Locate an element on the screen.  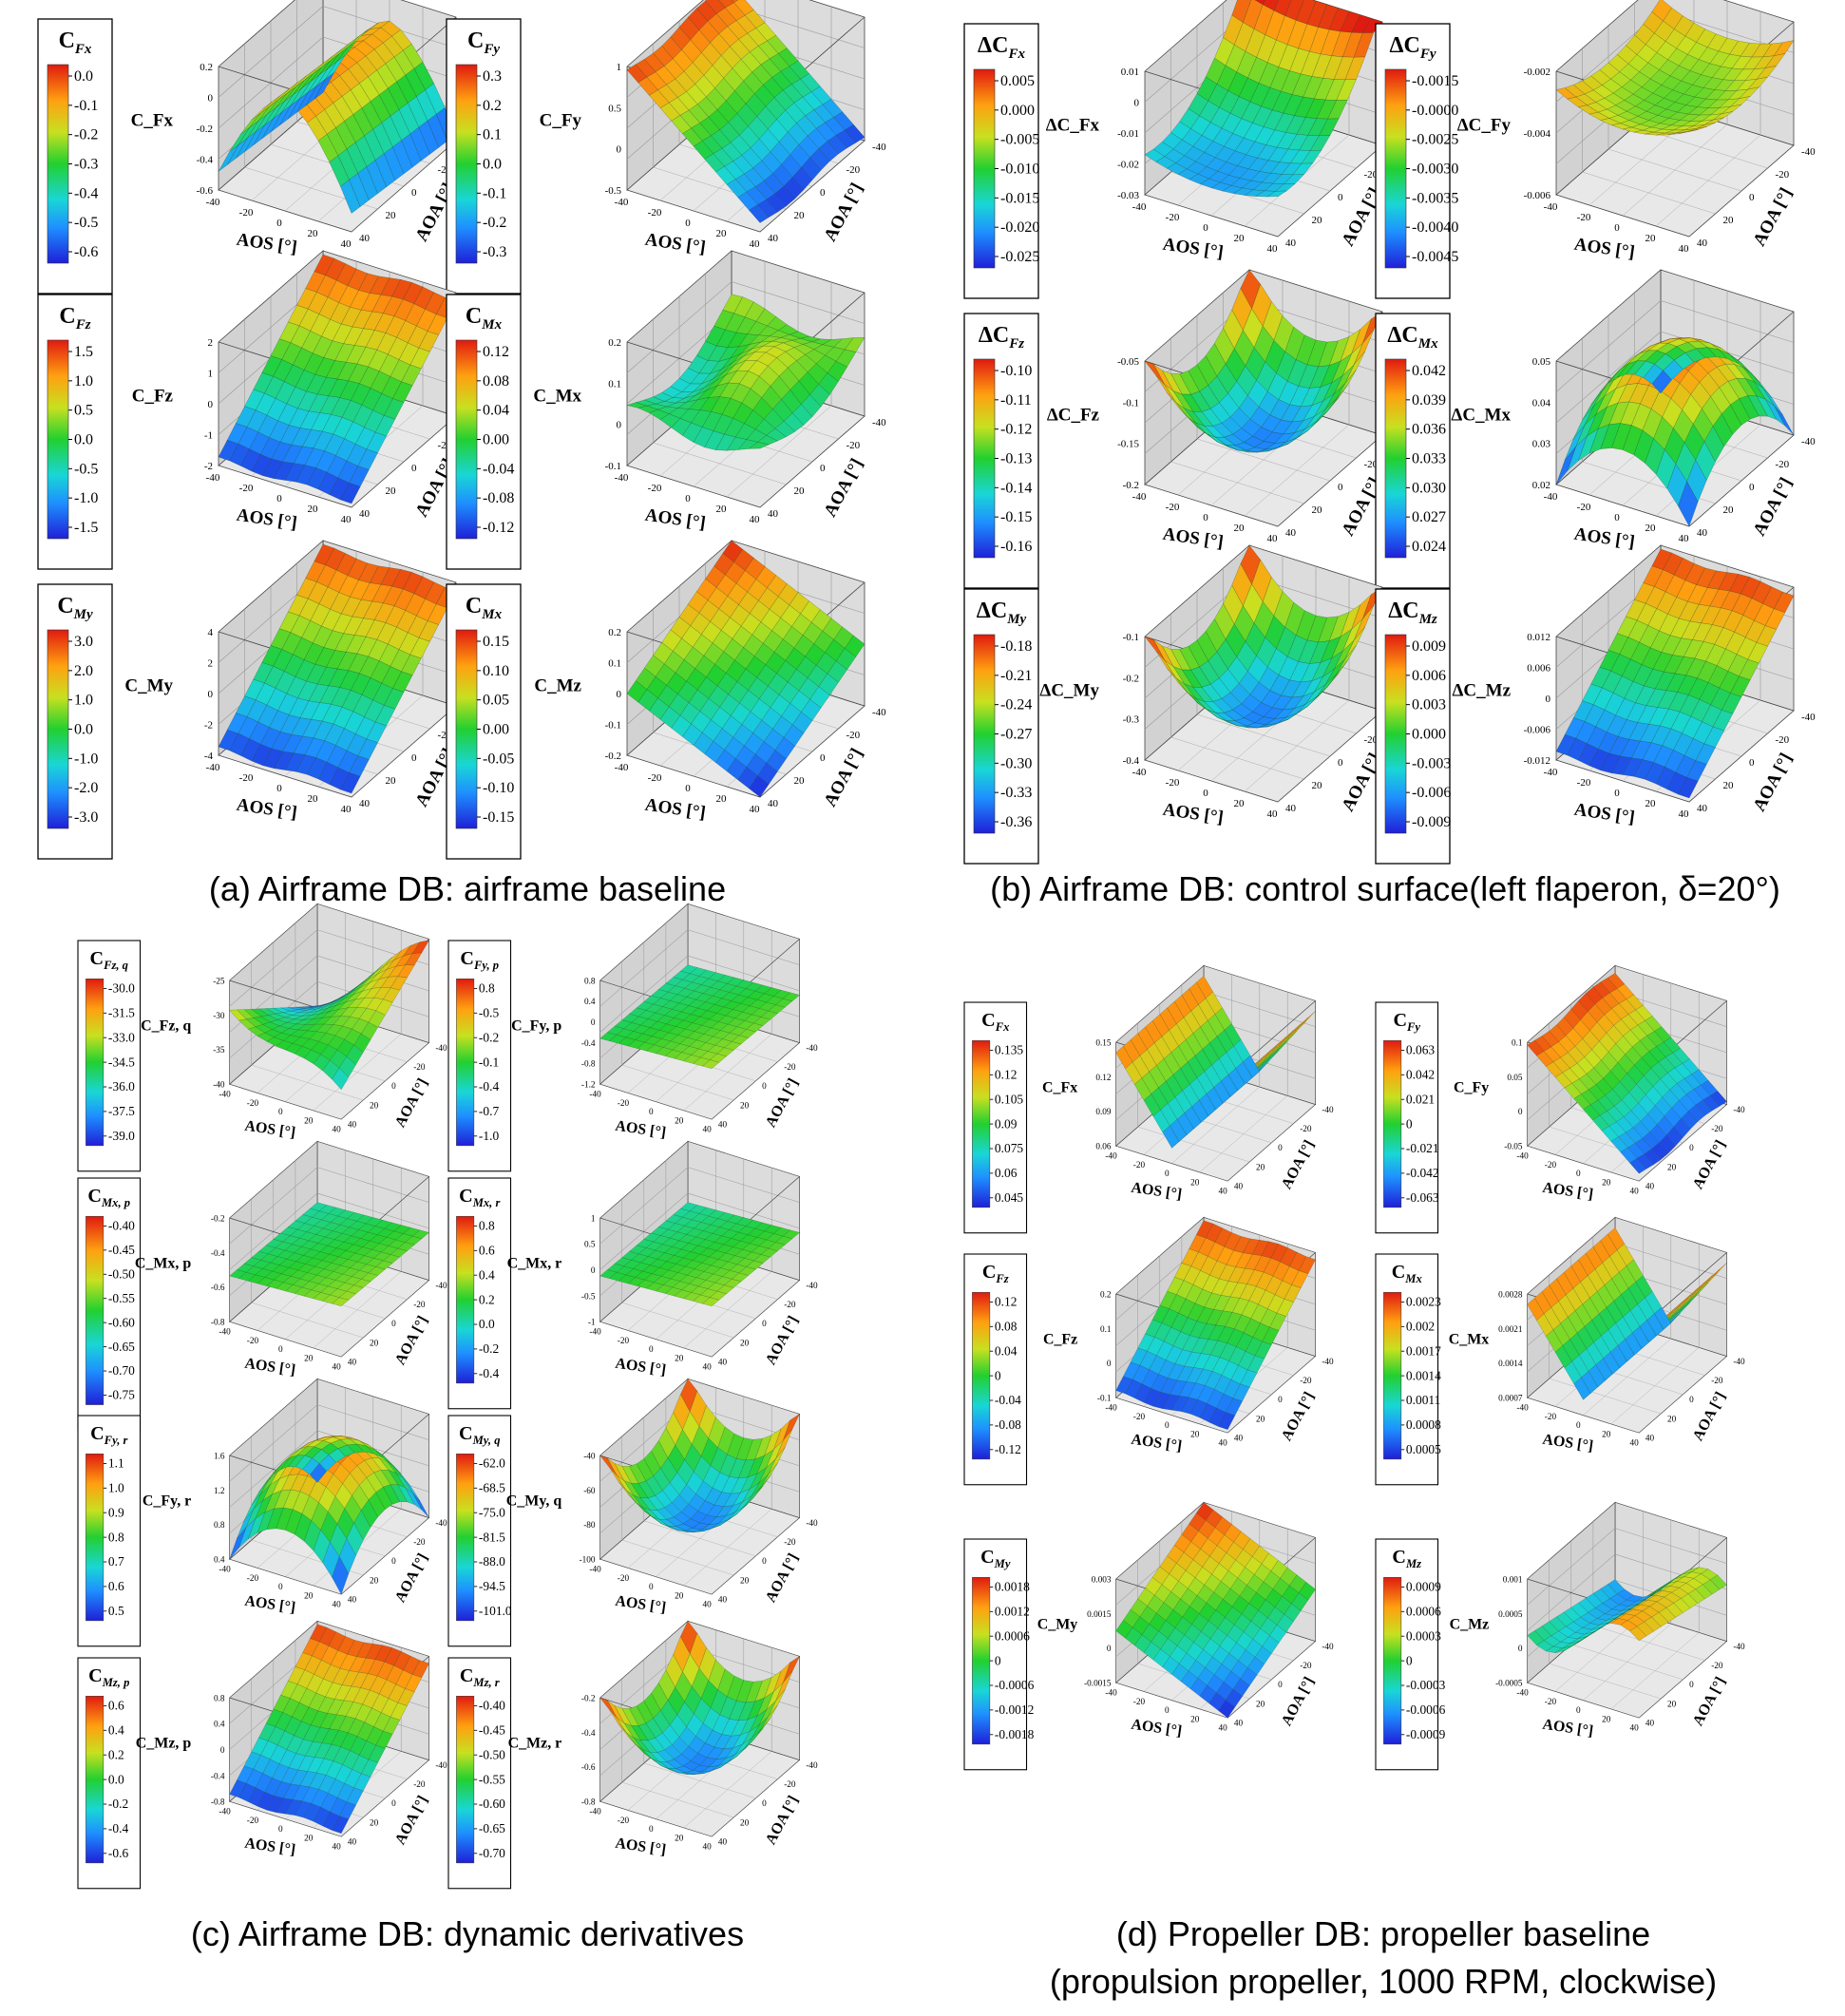
z-tick-label: 0.0014 is located at coordinates (1510, 1363).